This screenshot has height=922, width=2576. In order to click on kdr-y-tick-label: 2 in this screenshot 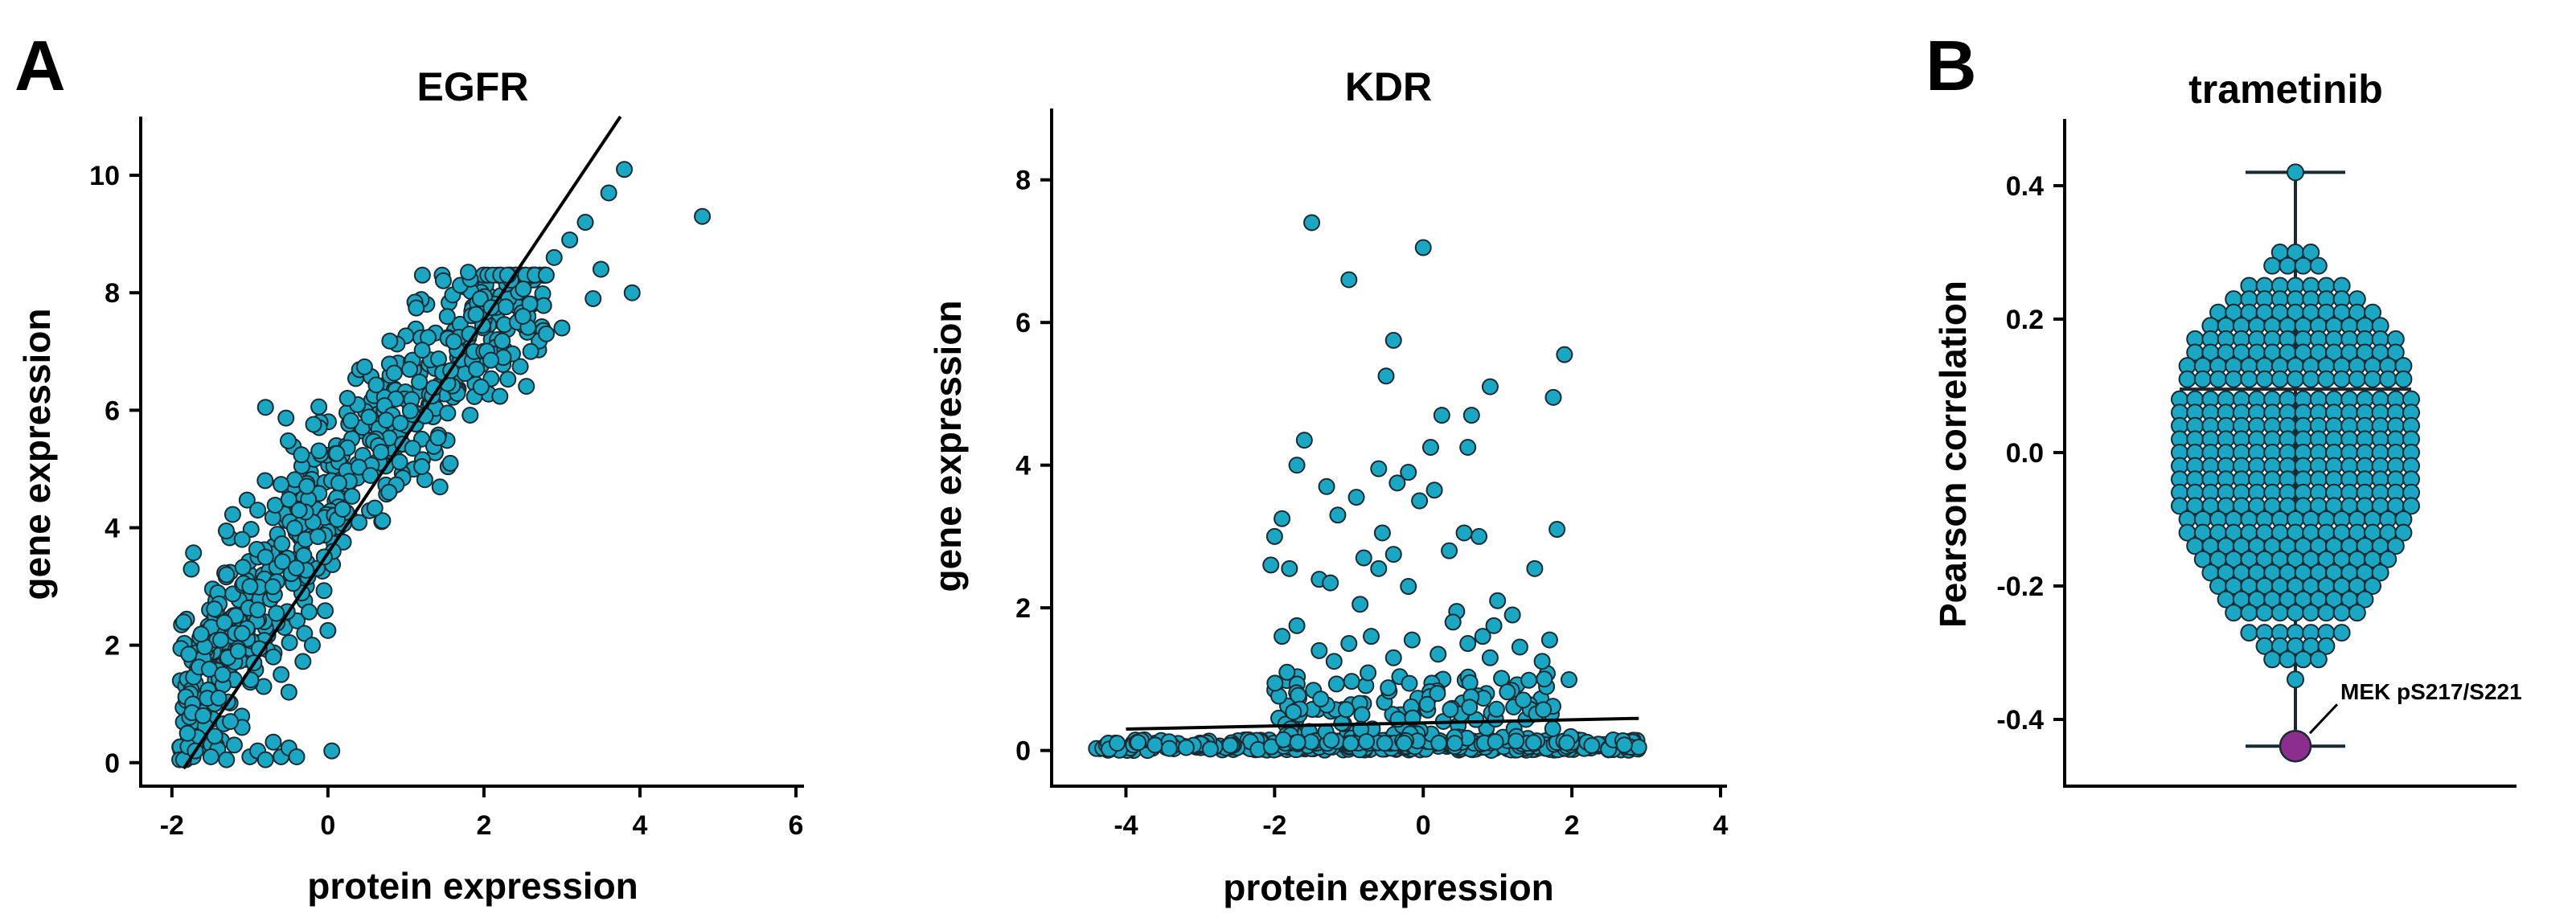, I will do `click(1023, 609)`.